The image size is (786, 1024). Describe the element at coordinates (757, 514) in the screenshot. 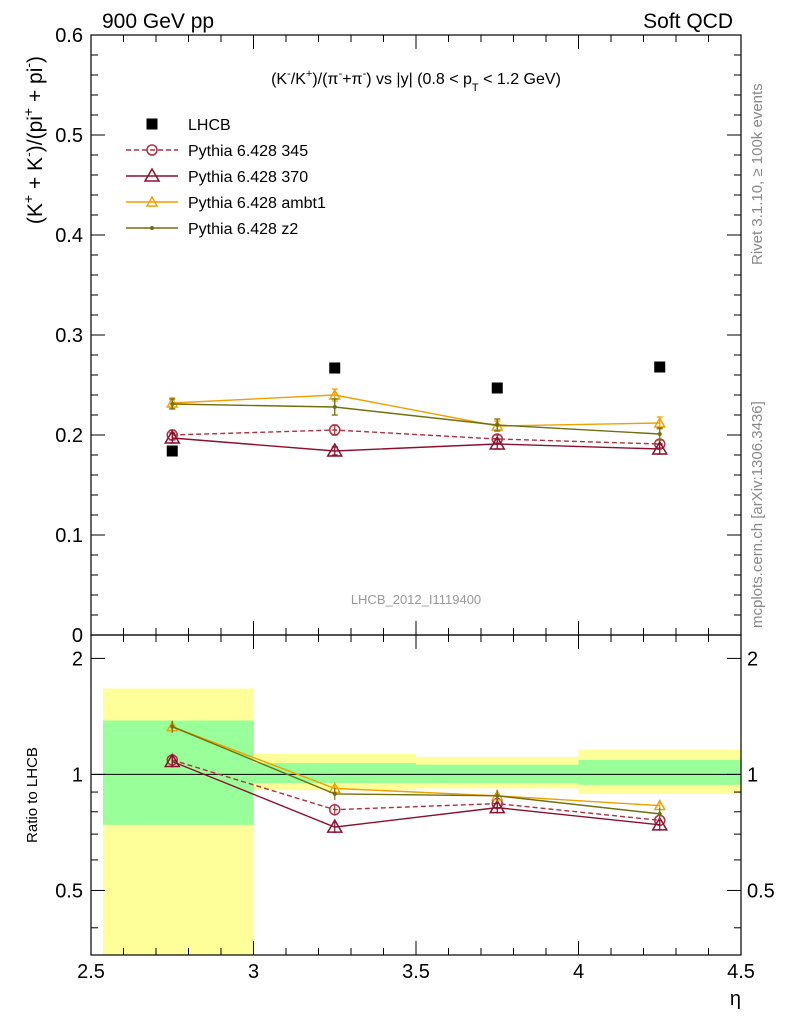

I see `mcplots-label: mcplots.cern.ch [arXiv:1306.3436]` at that location.